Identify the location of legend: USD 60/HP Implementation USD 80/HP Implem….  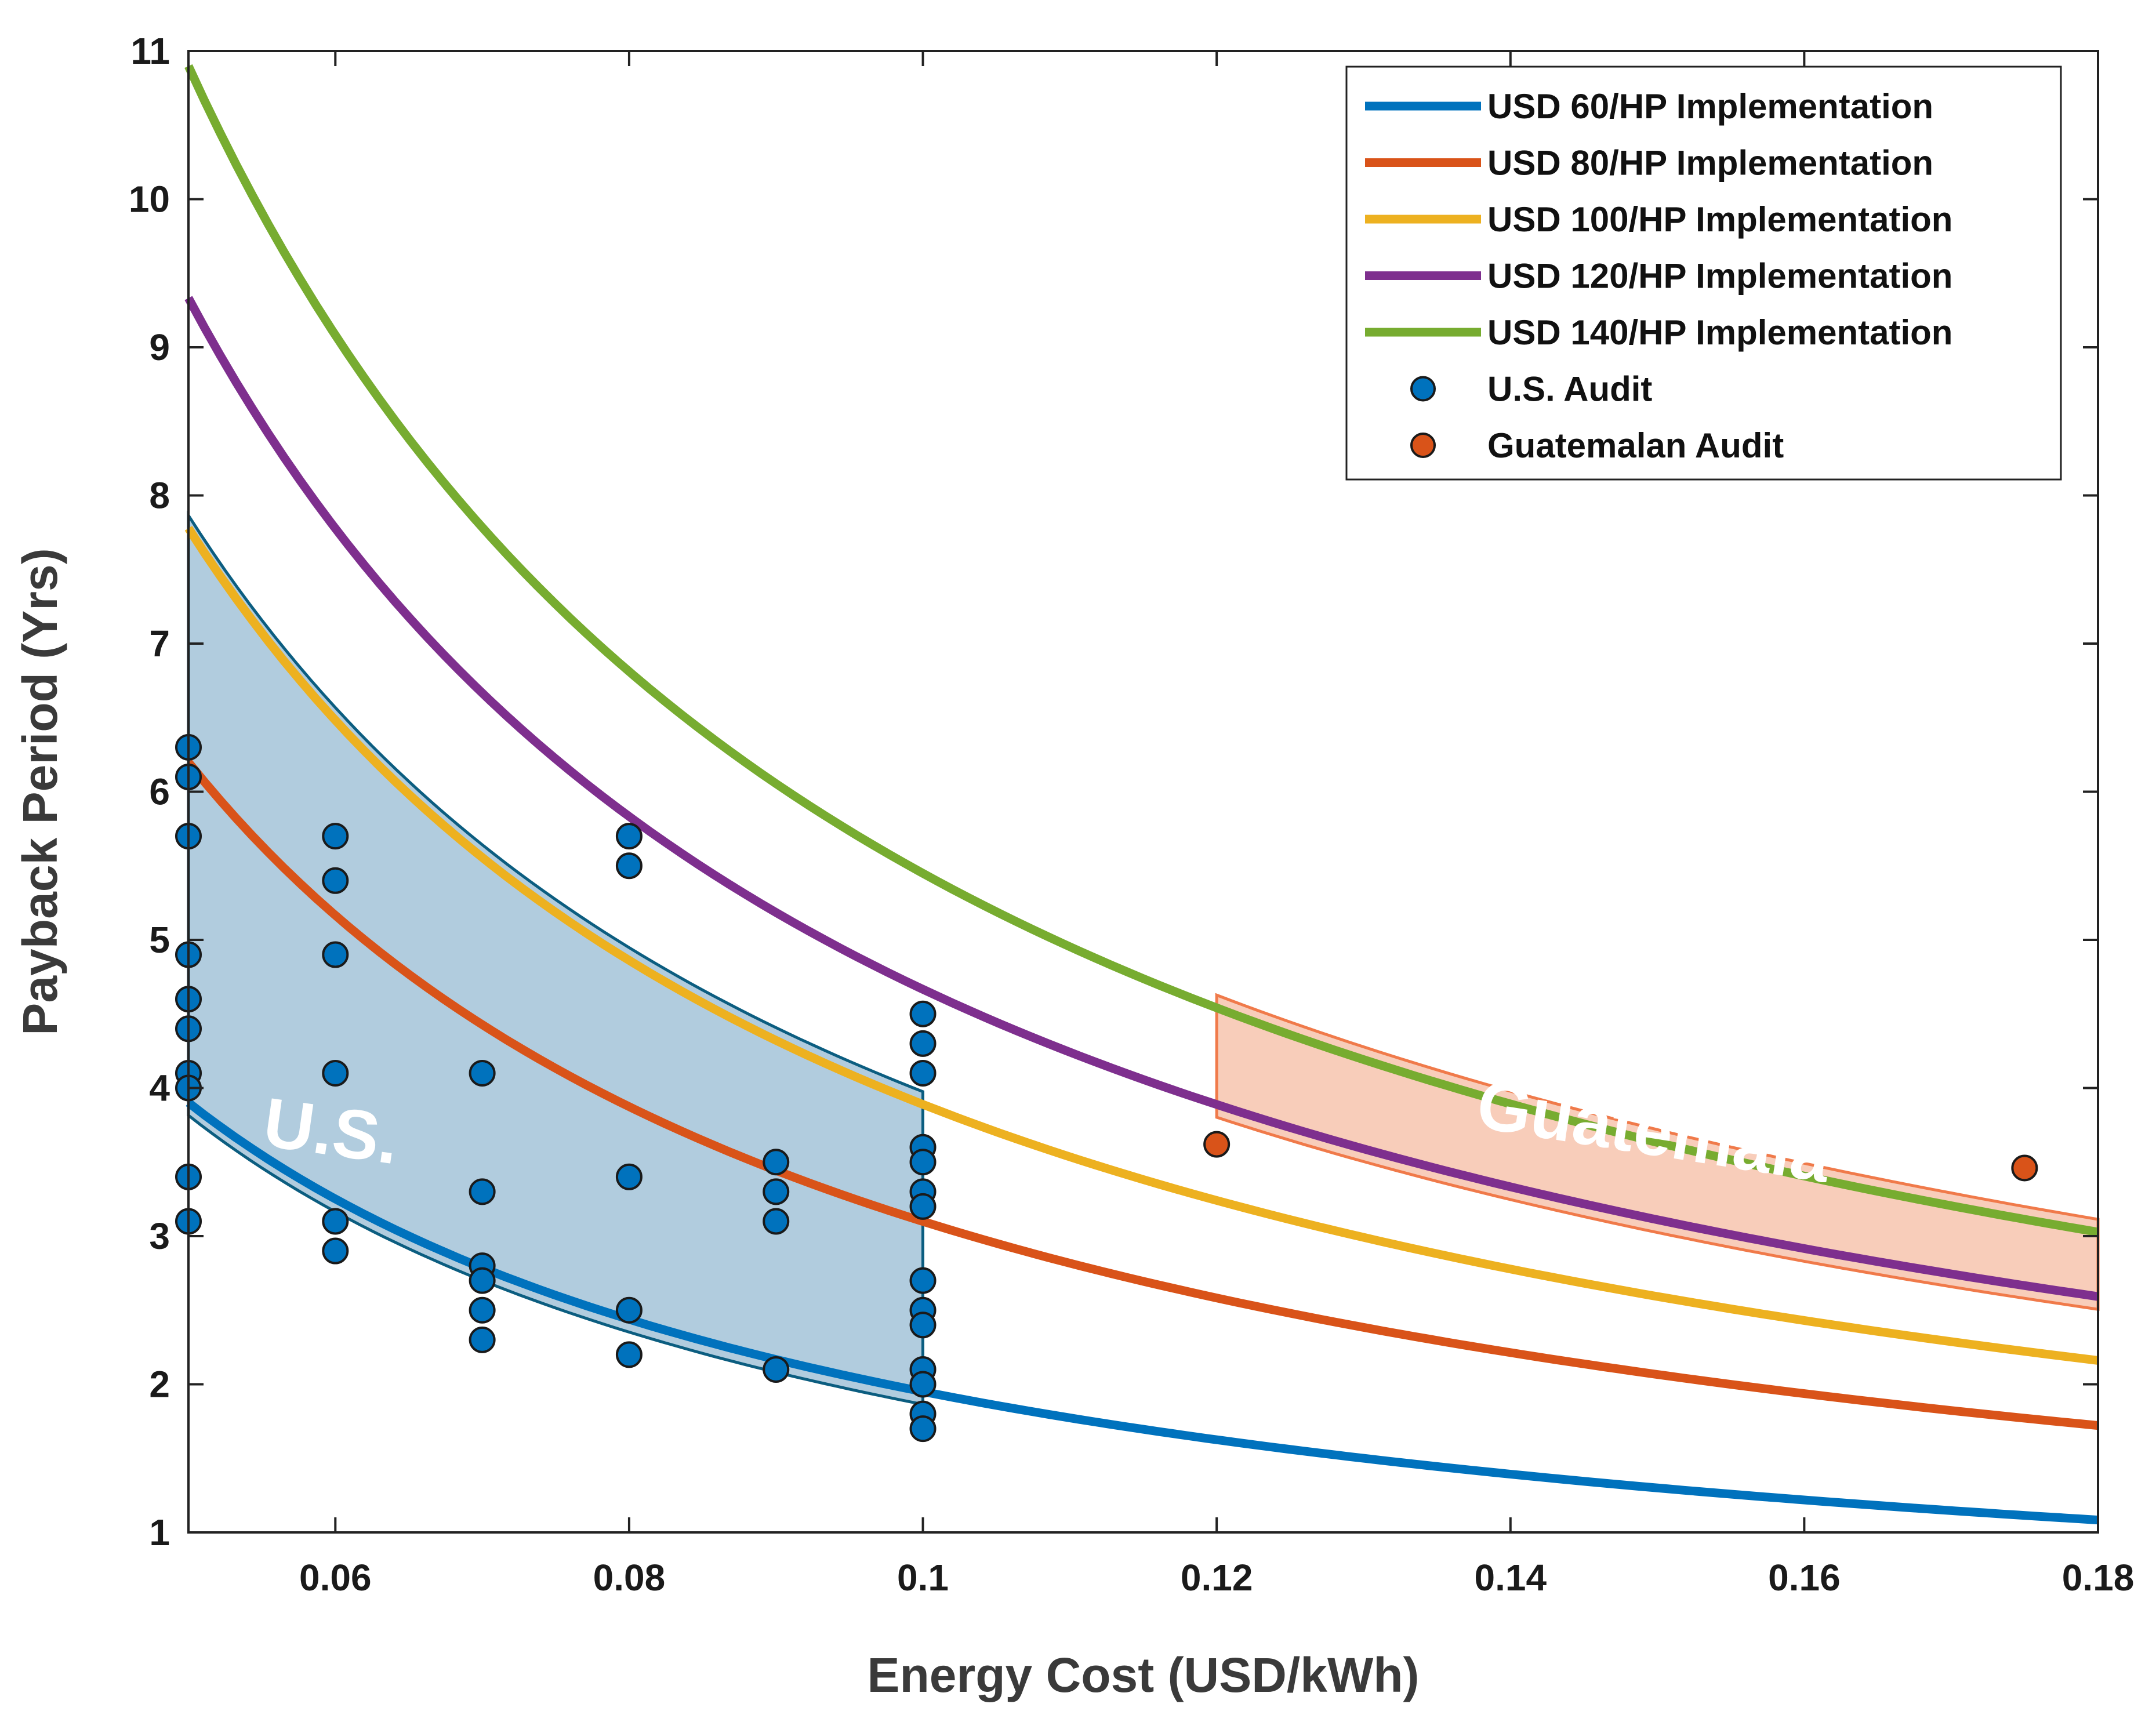
(1703, 274).